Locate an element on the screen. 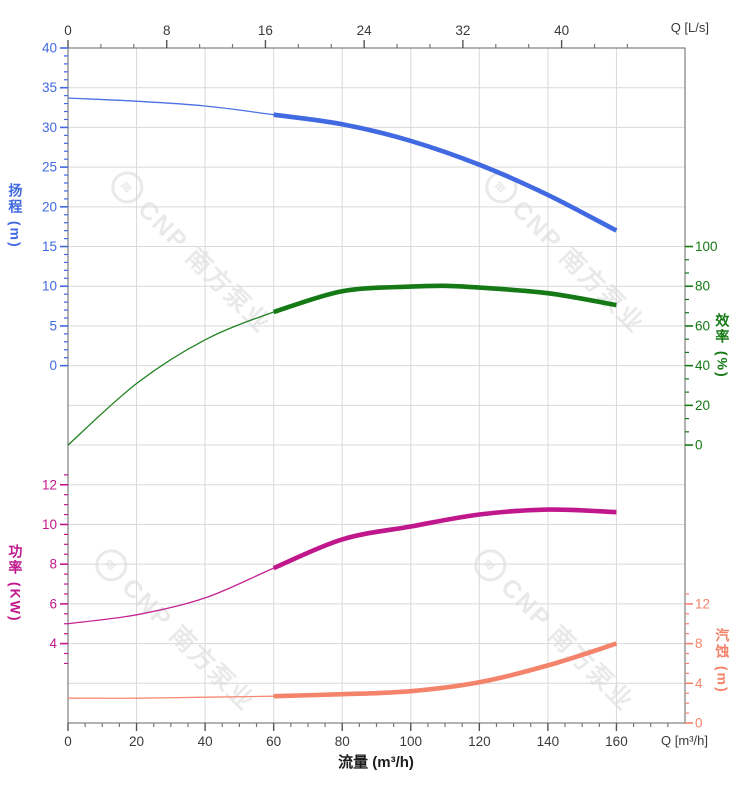 This screenshot has width=752, height=797. power-axis-title: 功率 (KW) is located at coordinates (15, 583).